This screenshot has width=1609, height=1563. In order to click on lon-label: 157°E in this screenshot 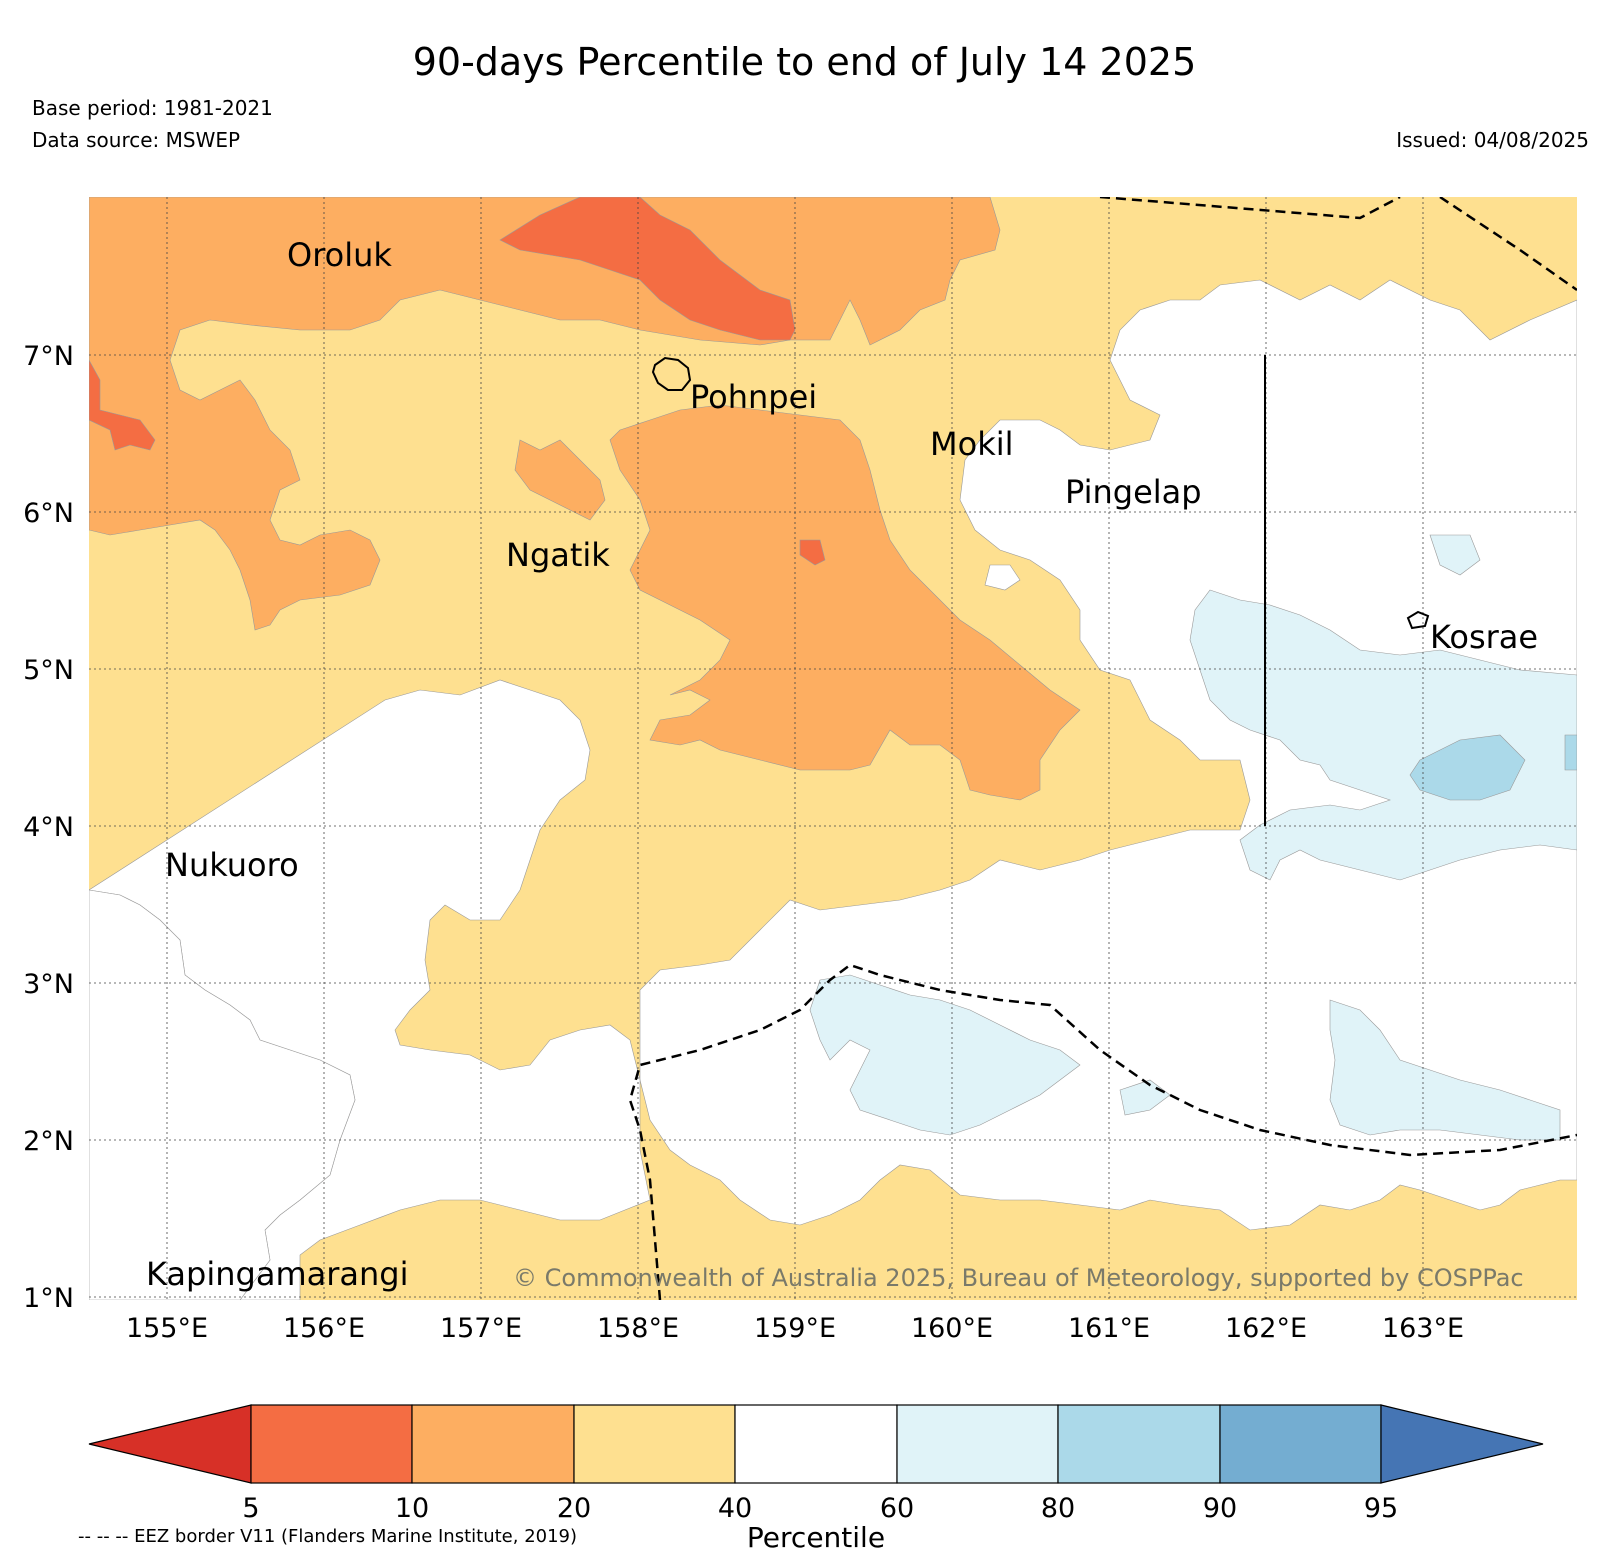, I will do `click(481, 1328)`.